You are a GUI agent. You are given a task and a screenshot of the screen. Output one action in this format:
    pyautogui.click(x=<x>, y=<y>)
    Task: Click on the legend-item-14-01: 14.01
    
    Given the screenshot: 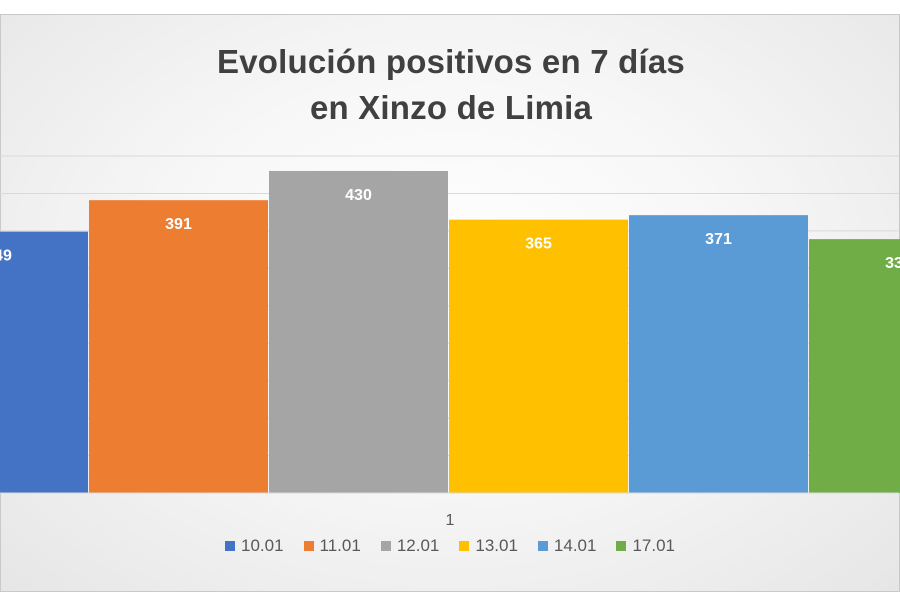 What is the action you would take?
    pyautogui.click(x=567, y=546)
    